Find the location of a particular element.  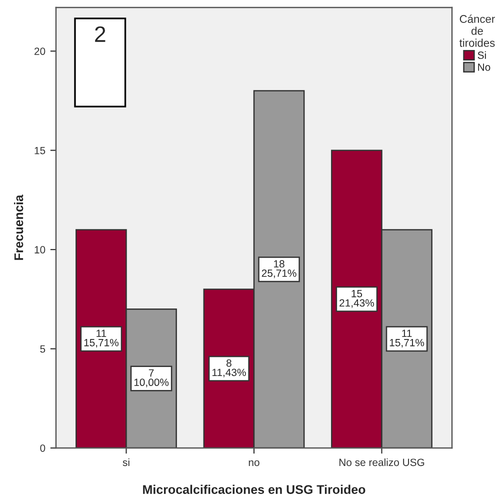

legend-title: Cáncer de tiroides is located at coordinates (477, 30).